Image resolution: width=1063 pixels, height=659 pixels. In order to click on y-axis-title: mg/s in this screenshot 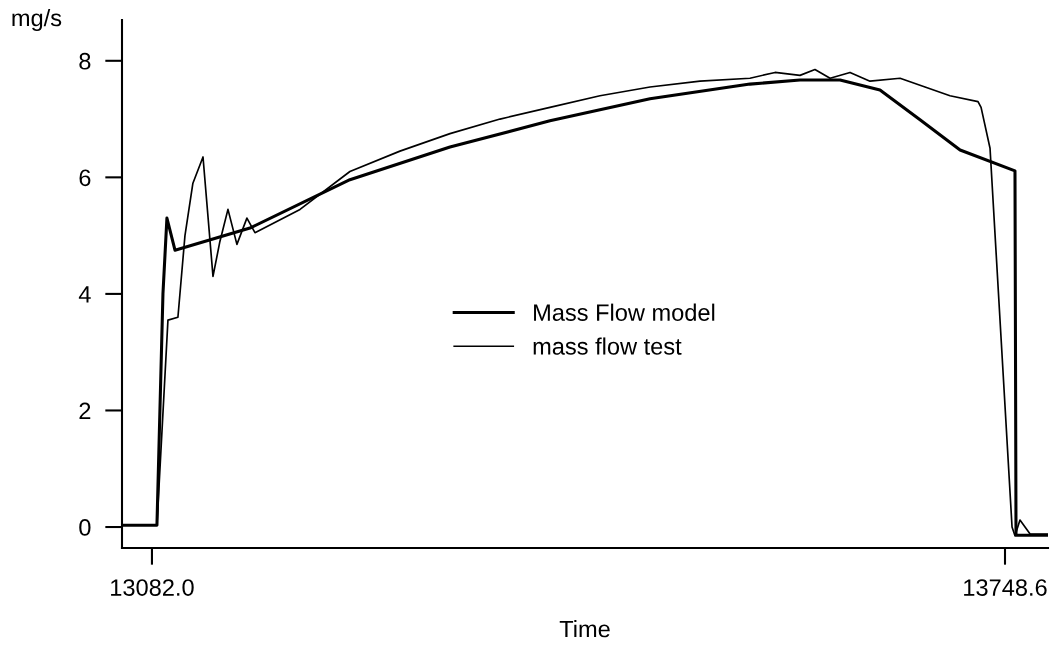, I will do `click(37, 20)`.